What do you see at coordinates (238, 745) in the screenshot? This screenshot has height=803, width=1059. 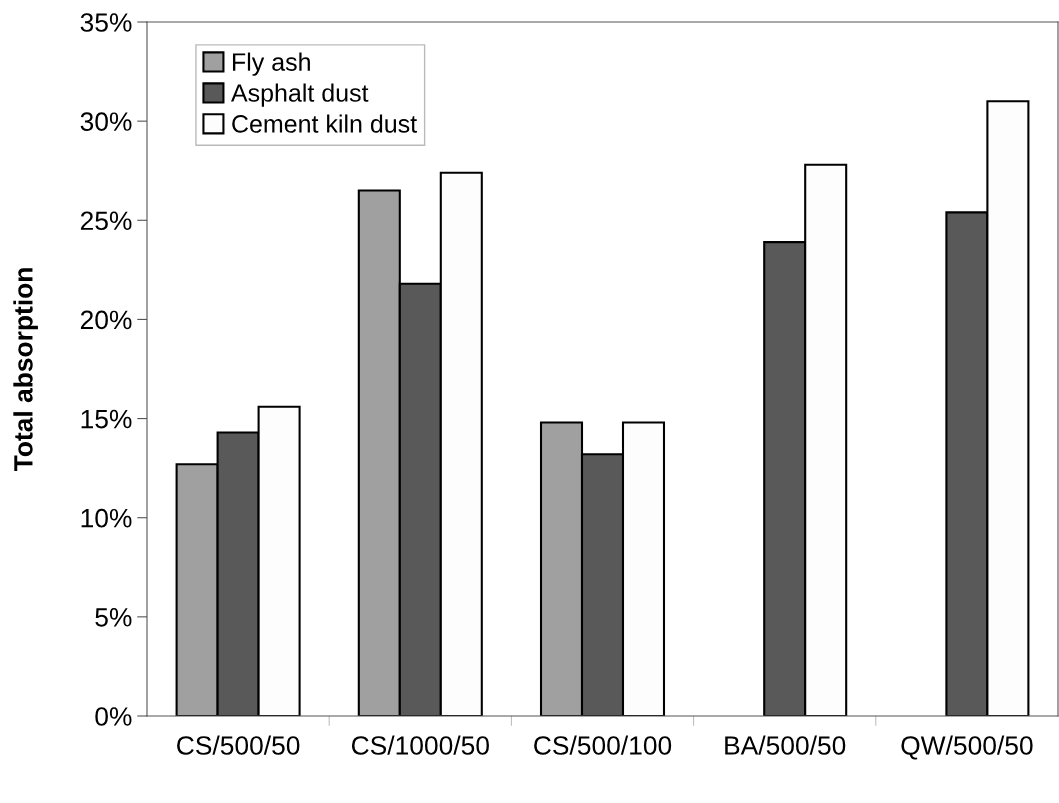 I see `x-tick-label: CS/500/50` at bounding box center [238, 745].